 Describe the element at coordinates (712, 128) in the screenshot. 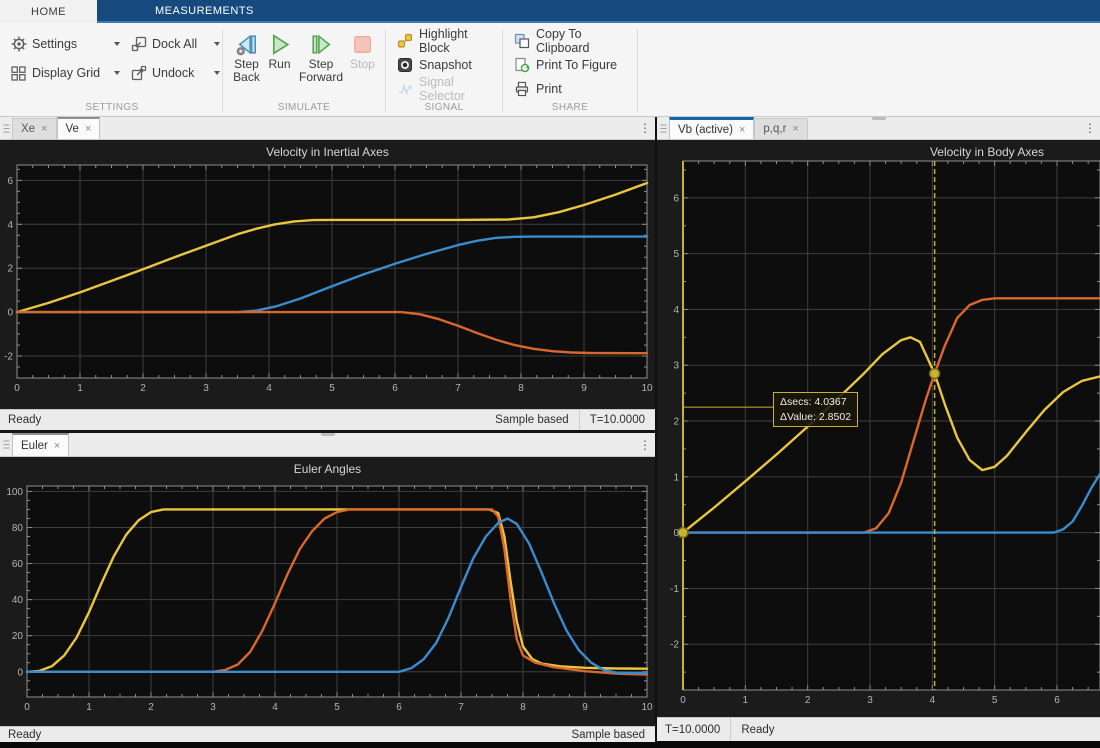

I see `tab-vb: Vb (active) ×` at that location.